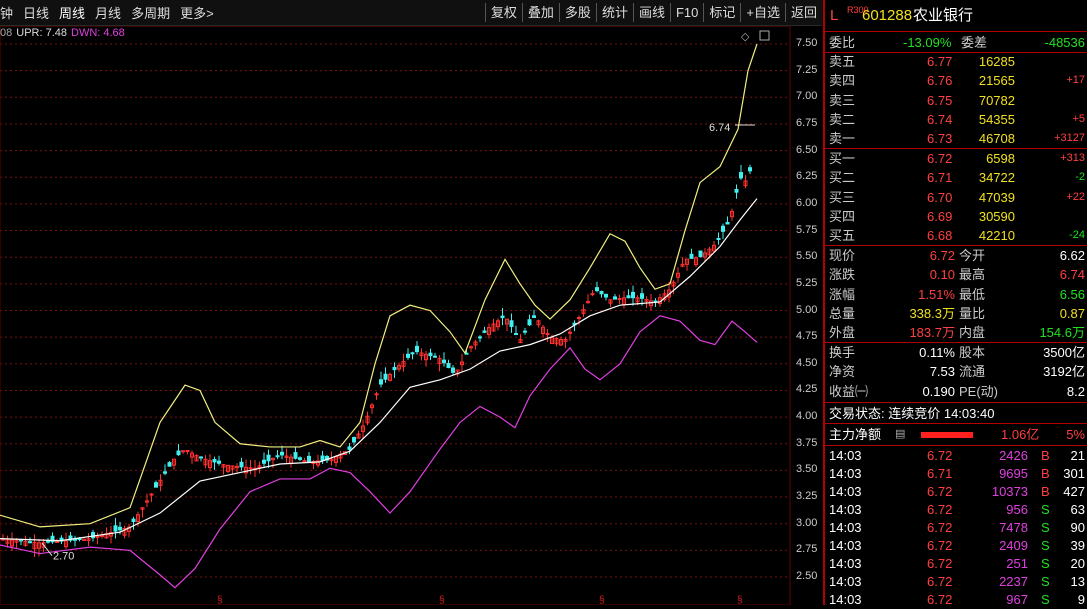 This screenshot has width=1087, height=609. What do you see at coordinates (197, 13) in the screenshot?
I see `period-tab: 更多>` at bounding box center [197, 13].